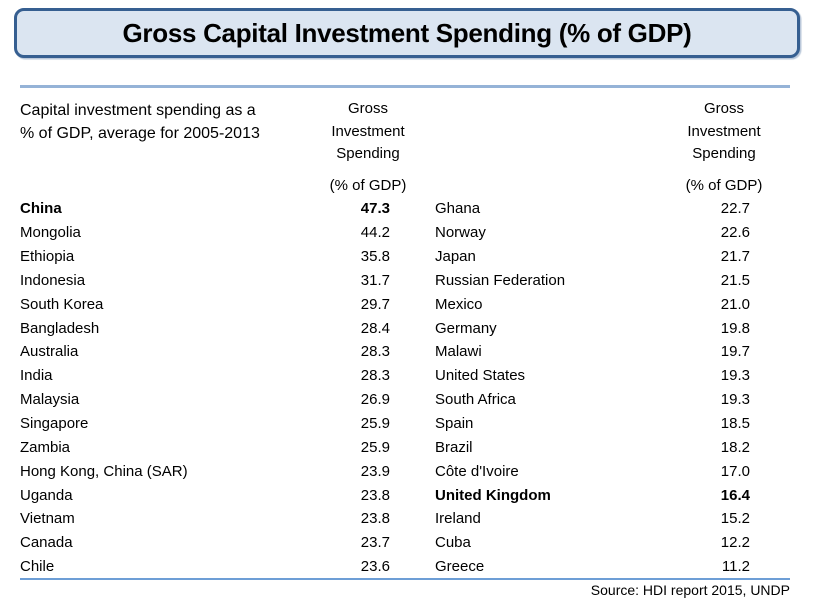  What do you see at coordinates (592, 257) in the screenshot?
I see `table-row: Japan 21.7` at bounding box center [592, 257].